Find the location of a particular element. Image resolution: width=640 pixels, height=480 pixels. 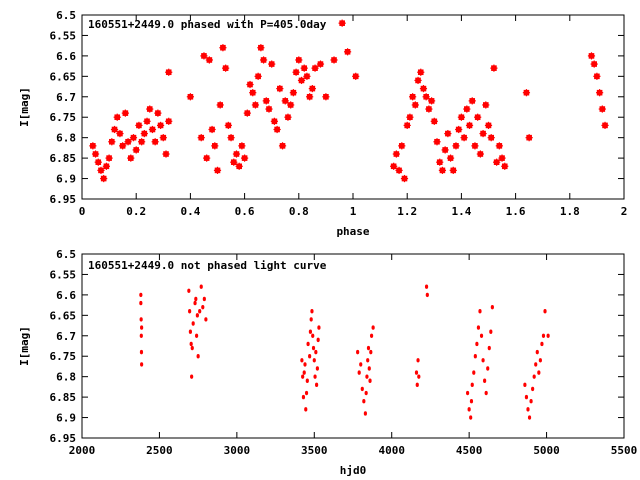

phased-x-tick-label: 0.4 is located at coordinates (190, 211).